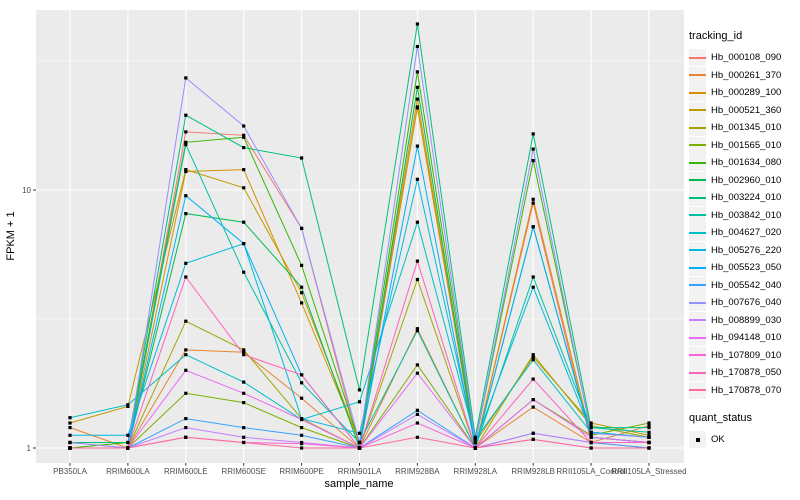  I want to click on legend-item-Hb_005276_220: Hb_005276_220, so click(744, 250).